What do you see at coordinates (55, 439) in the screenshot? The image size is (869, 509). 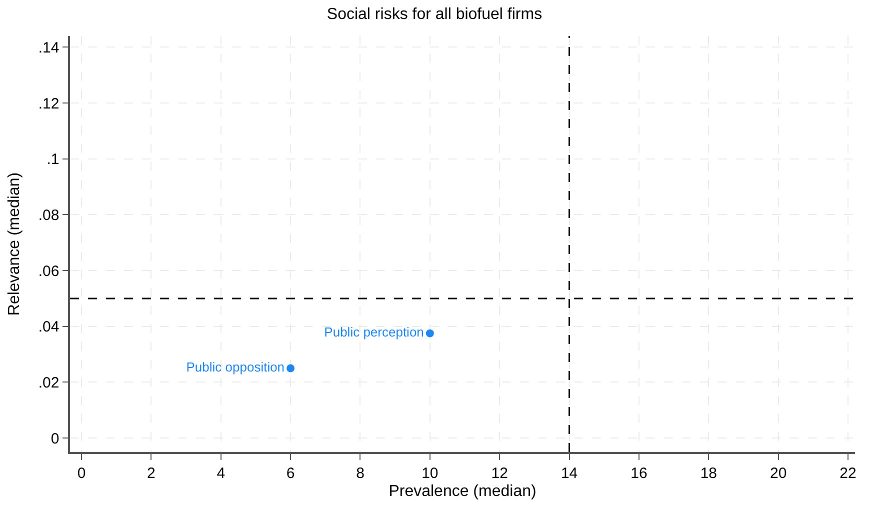 I see `y-tick-label: 0` at bounding box center [55, 439].